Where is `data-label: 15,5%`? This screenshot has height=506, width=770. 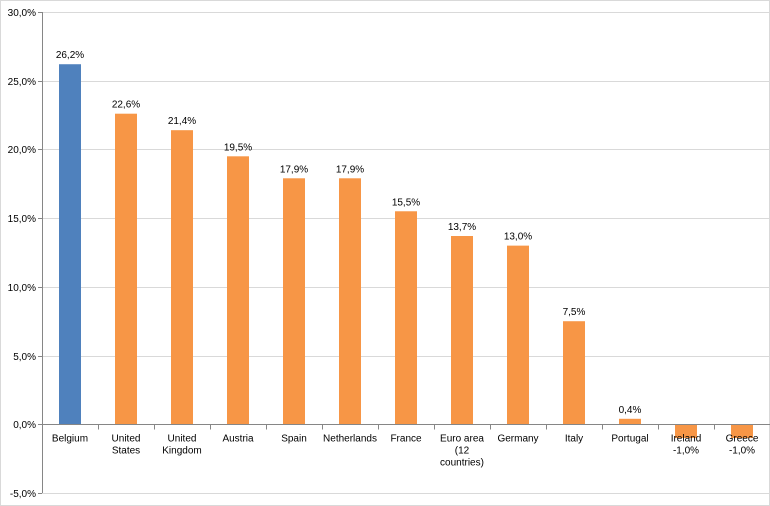
data-label: 15,5% is located at coordinates (406, 202).